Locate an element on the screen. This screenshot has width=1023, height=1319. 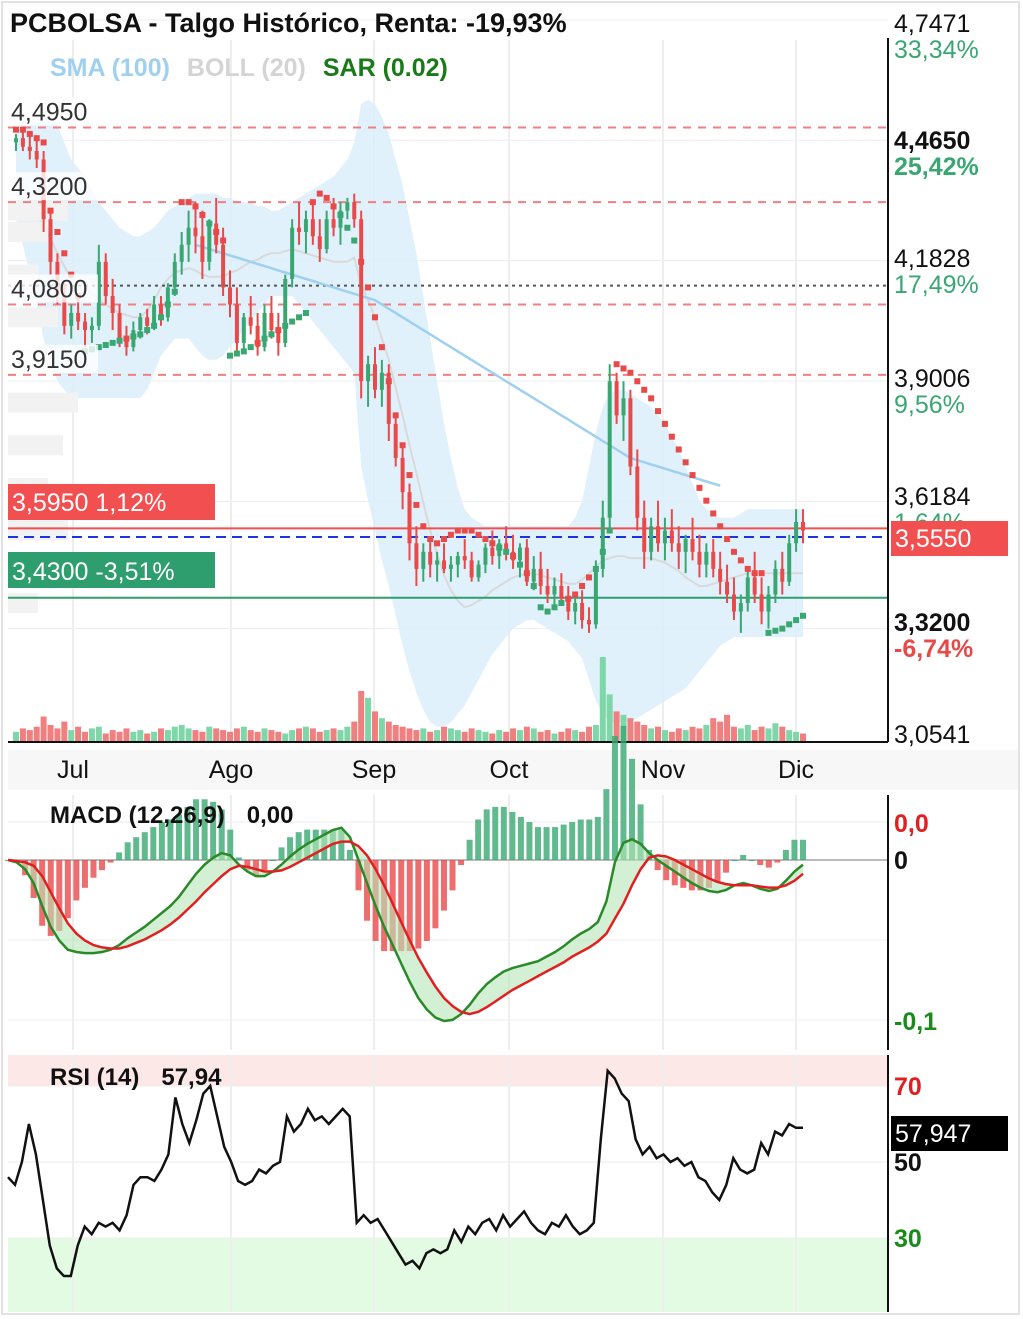
macd-title: MACD (12,26,9) 0,00 is located at coordinates (182, 816).